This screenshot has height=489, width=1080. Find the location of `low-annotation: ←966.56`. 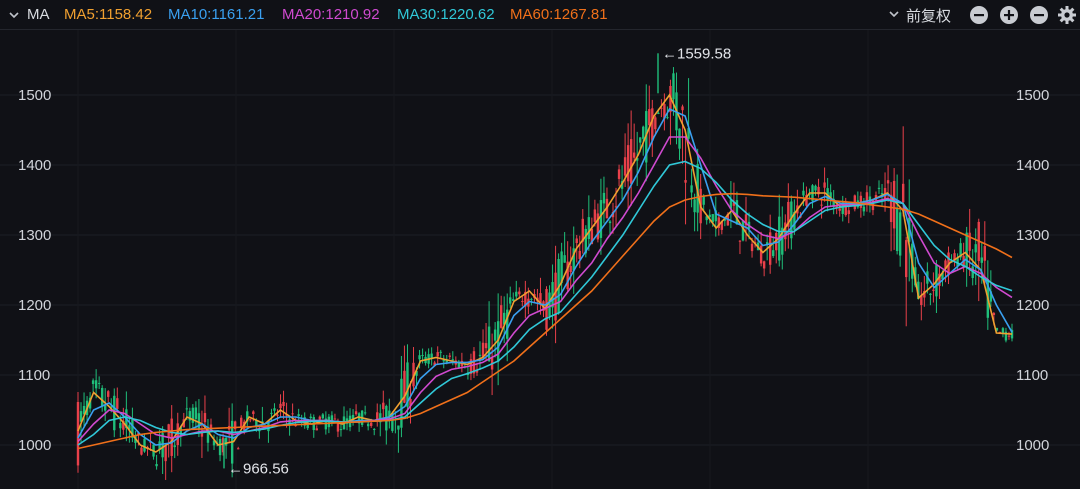

low-annotation: ←966.56 is located at coordinates (258, 468).